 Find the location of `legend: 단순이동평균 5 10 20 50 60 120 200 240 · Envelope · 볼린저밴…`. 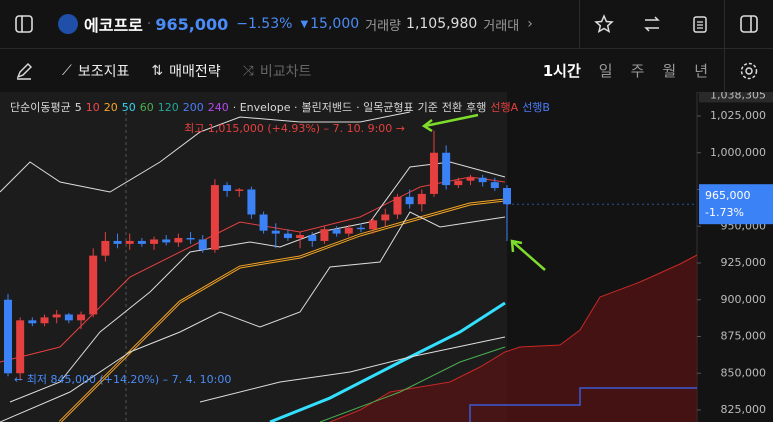

legend: 단순이동평균 5 10 20 50 60 120 200 240 · Envelope · 볼린저밴… is located at coordinates (280, 107).